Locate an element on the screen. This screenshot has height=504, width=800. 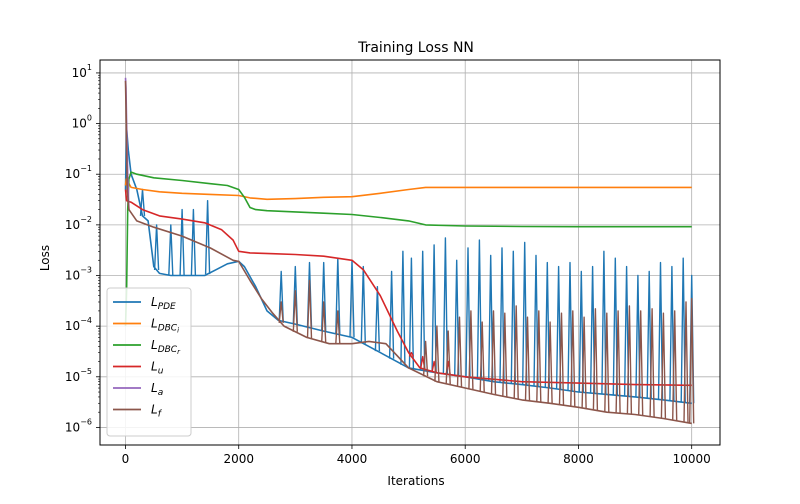
y-tick-label: 10⁻² is located at coordinates (78, 223).